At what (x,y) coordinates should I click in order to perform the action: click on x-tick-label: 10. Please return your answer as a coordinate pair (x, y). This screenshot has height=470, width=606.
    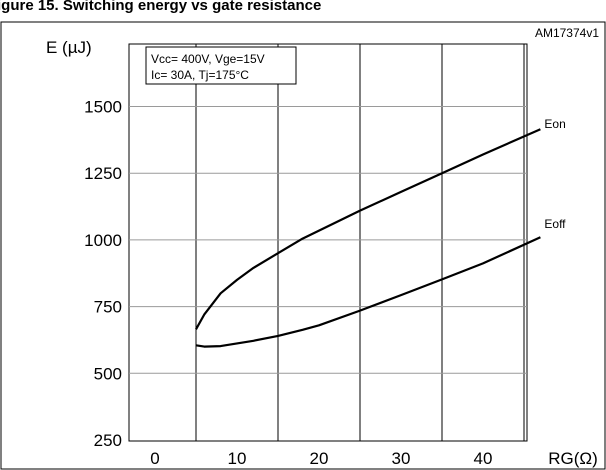
    Looking at the image, I should click on (237, 458).